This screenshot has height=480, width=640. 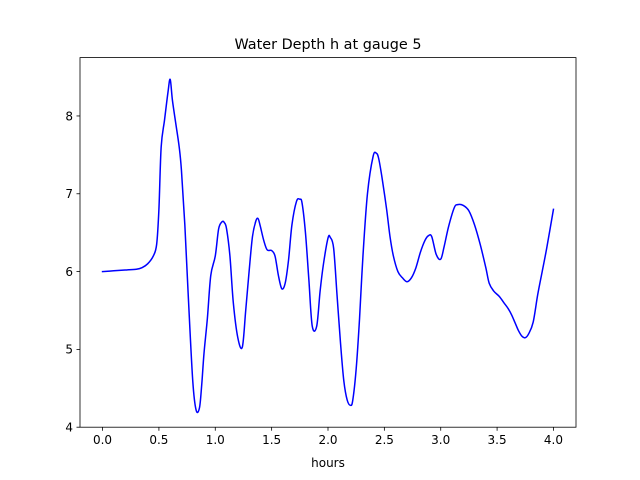 What do you see at coordinates (158, 440) in the screenshot?
I see `x-tick-label: 0.5` at bounding box center [158, 440].